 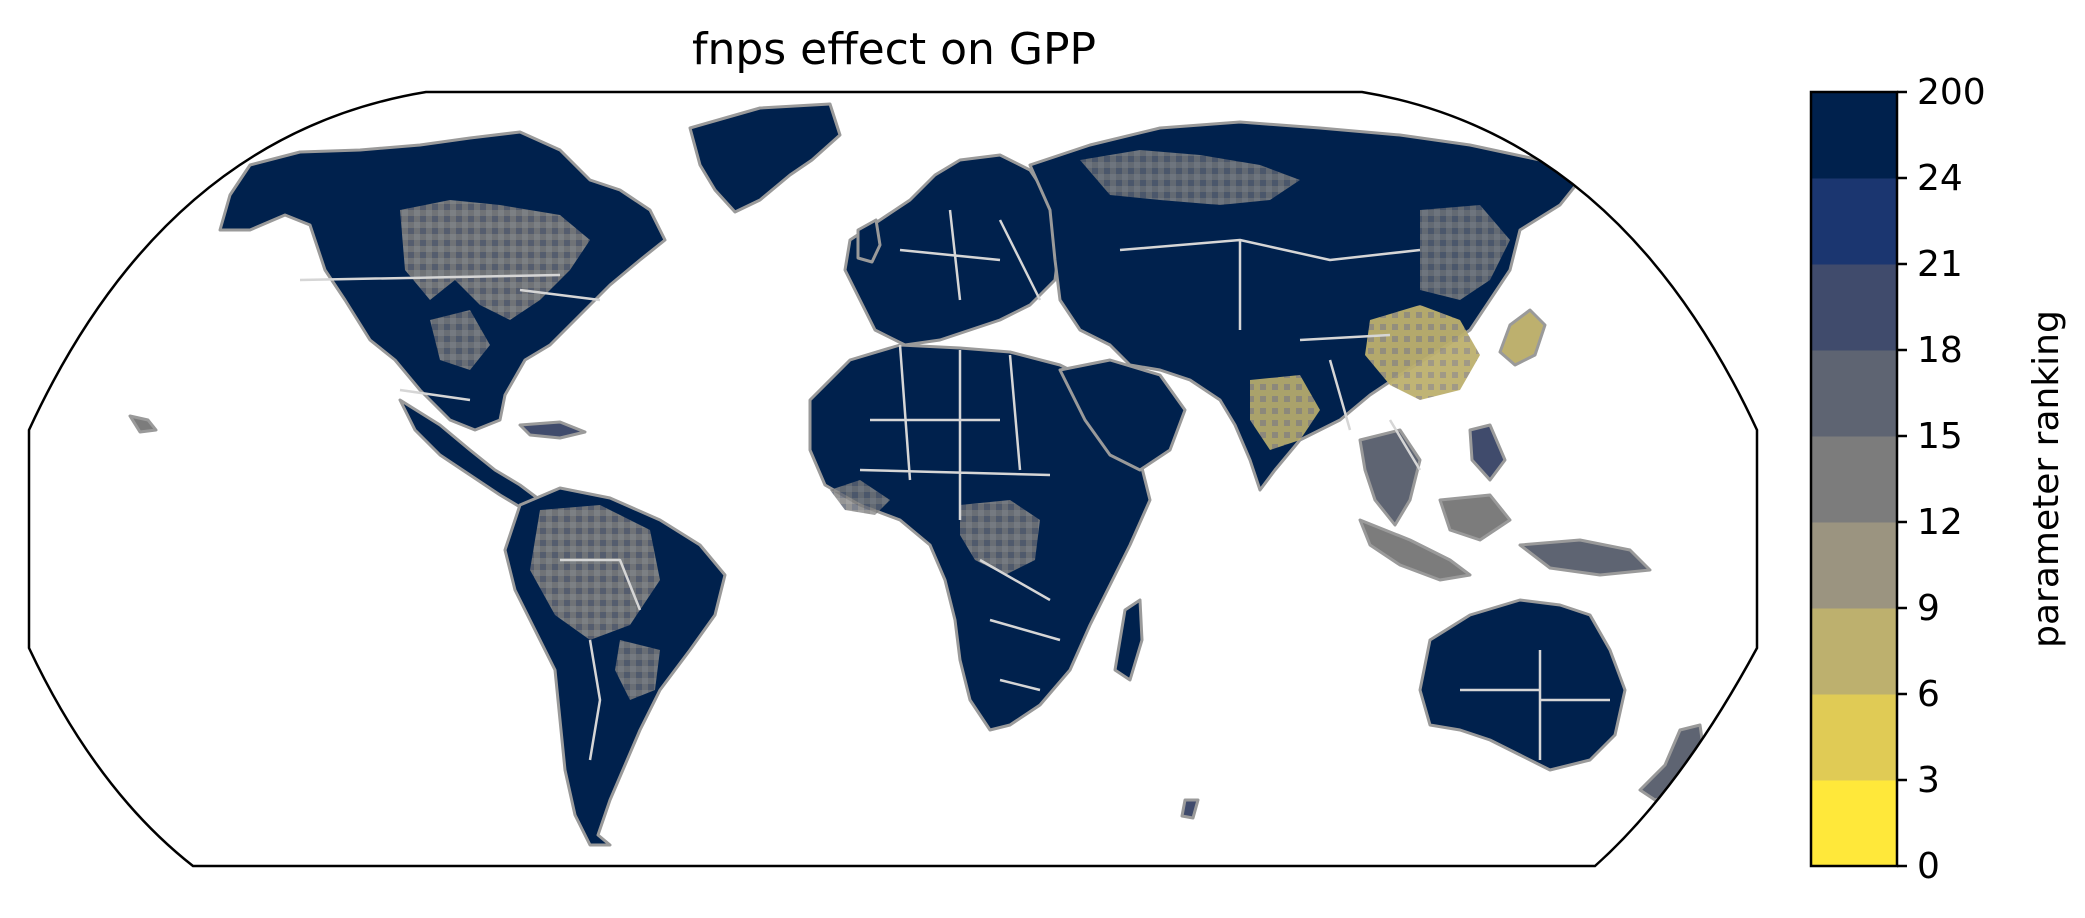 What do you see at coordinates (1465, 252) in the screenshot?
I see `region-asia-gray-east` at bounding box center [1465, 252].